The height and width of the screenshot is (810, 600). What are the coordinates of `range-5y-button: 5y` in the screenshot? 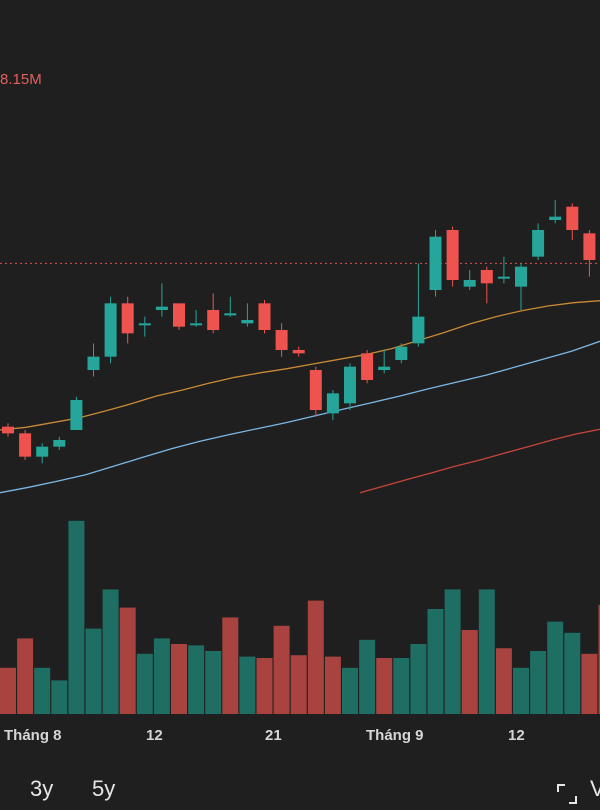 It's located at (103, 789).